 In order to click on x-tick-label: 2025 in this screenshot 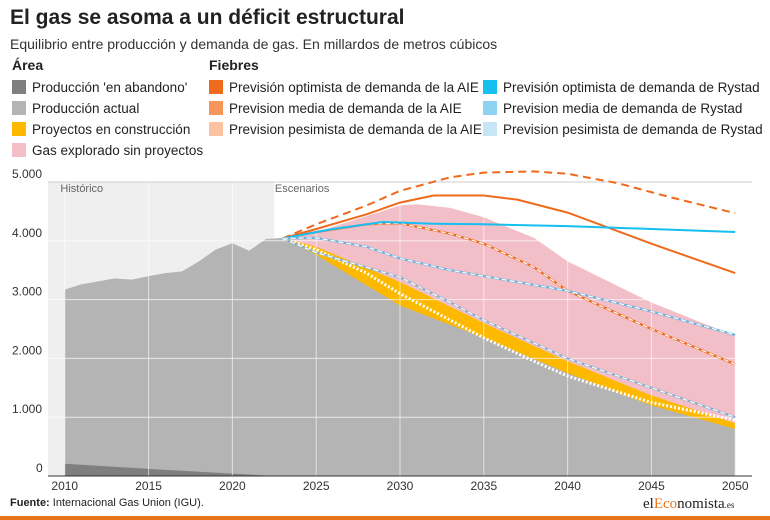, I will do `click(316, 486)`.